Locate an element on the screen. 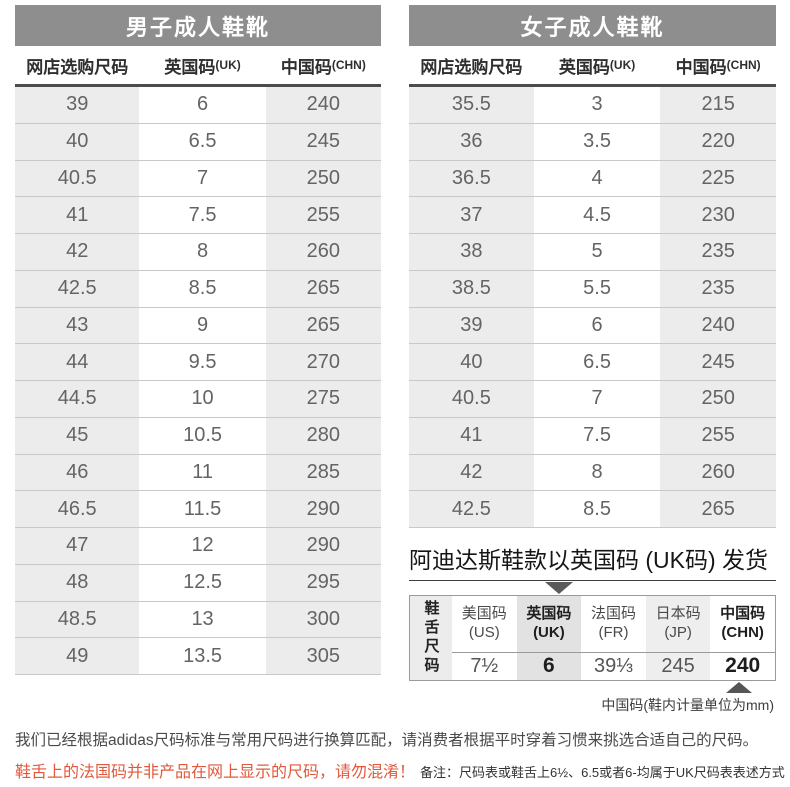  mens-table-header-row: 网店选购尺码 英国码 (UK) 中国码 (CHN) is located at coordinates (198, 66).